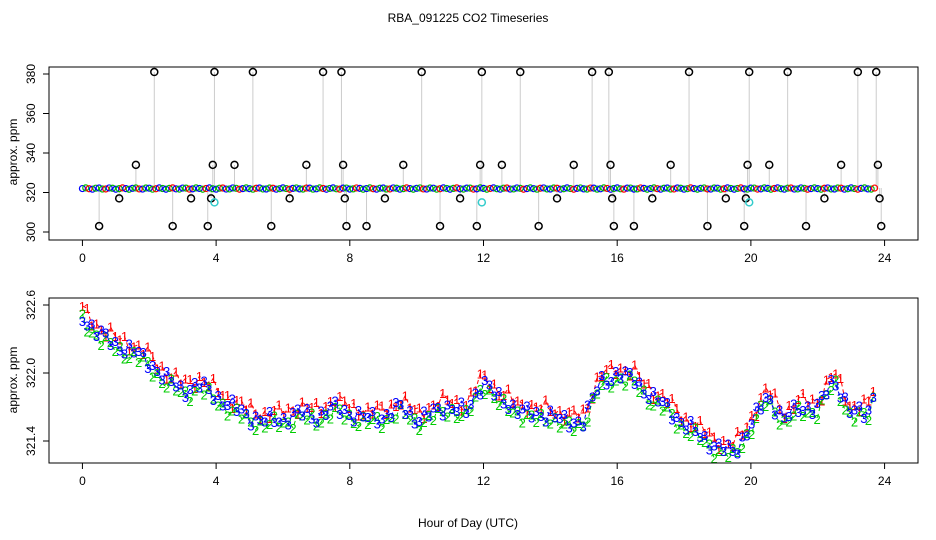 The width and height of the screenshot is (936, 540). Describe the element at coordinates (214, 202) in the screenshot. I see `cyan-point` at that location.